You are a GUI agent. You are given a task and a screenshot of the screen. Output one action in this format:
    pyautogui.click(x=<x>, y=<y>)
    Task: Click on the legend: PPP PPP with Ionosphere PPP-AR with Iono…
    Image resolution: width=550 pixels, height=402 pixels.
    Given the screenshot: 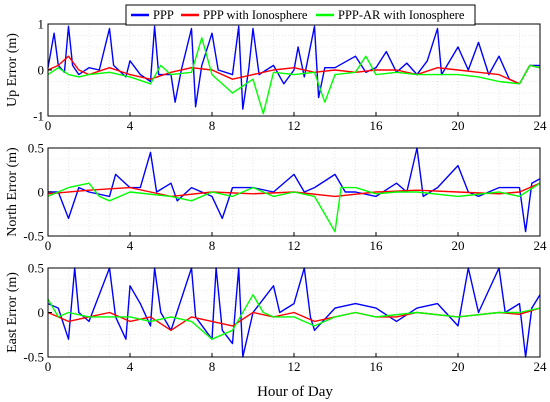 What is the action you would take?
    pyautogui.click(x=300, y=15)
    